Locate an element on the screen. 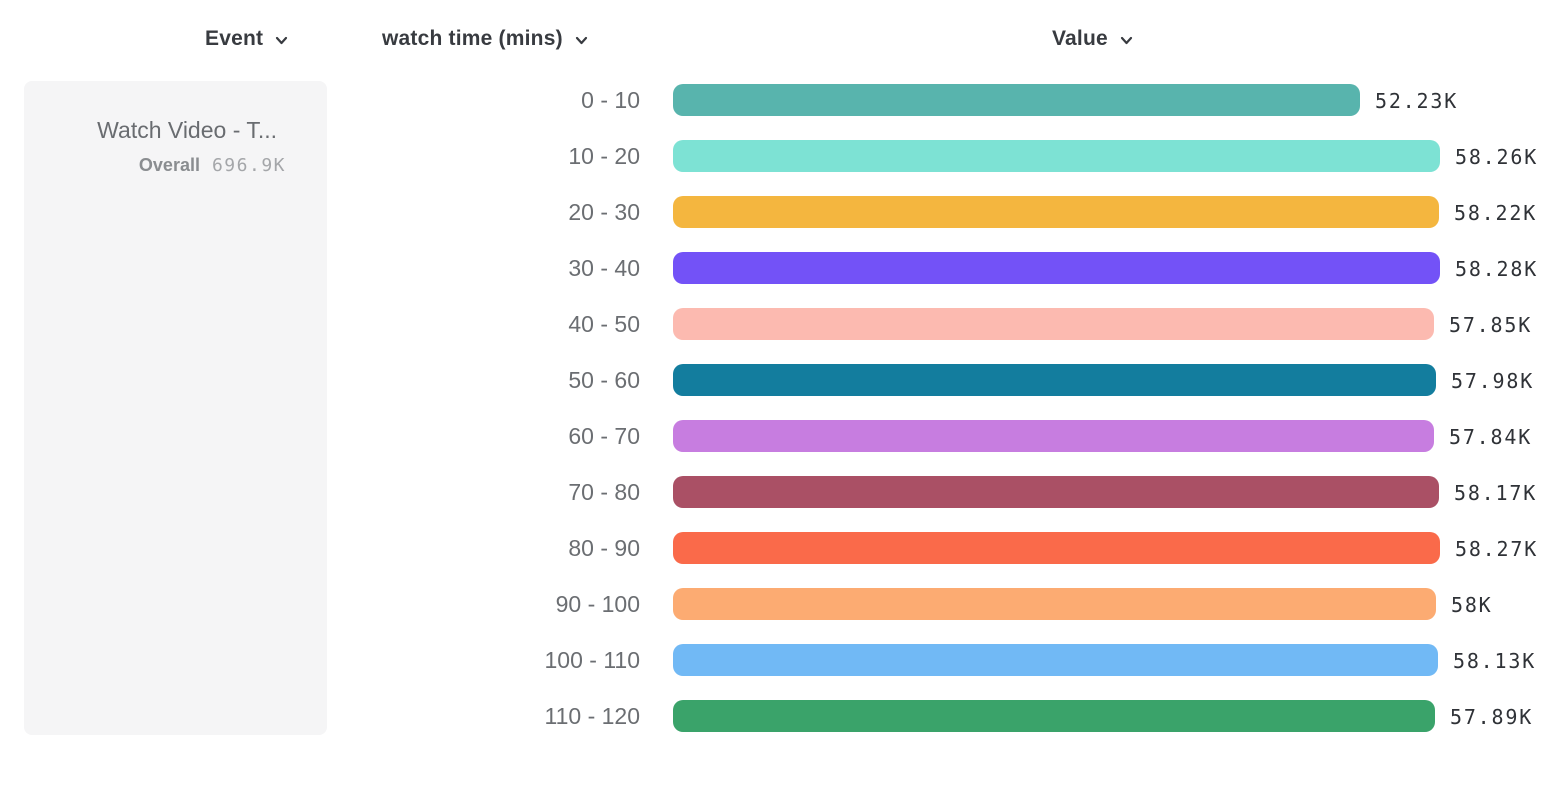 The height and width of the screenshot is (790, 1568). bar-row: 10 - 20 58.26K is located at coordinates (784, 156).